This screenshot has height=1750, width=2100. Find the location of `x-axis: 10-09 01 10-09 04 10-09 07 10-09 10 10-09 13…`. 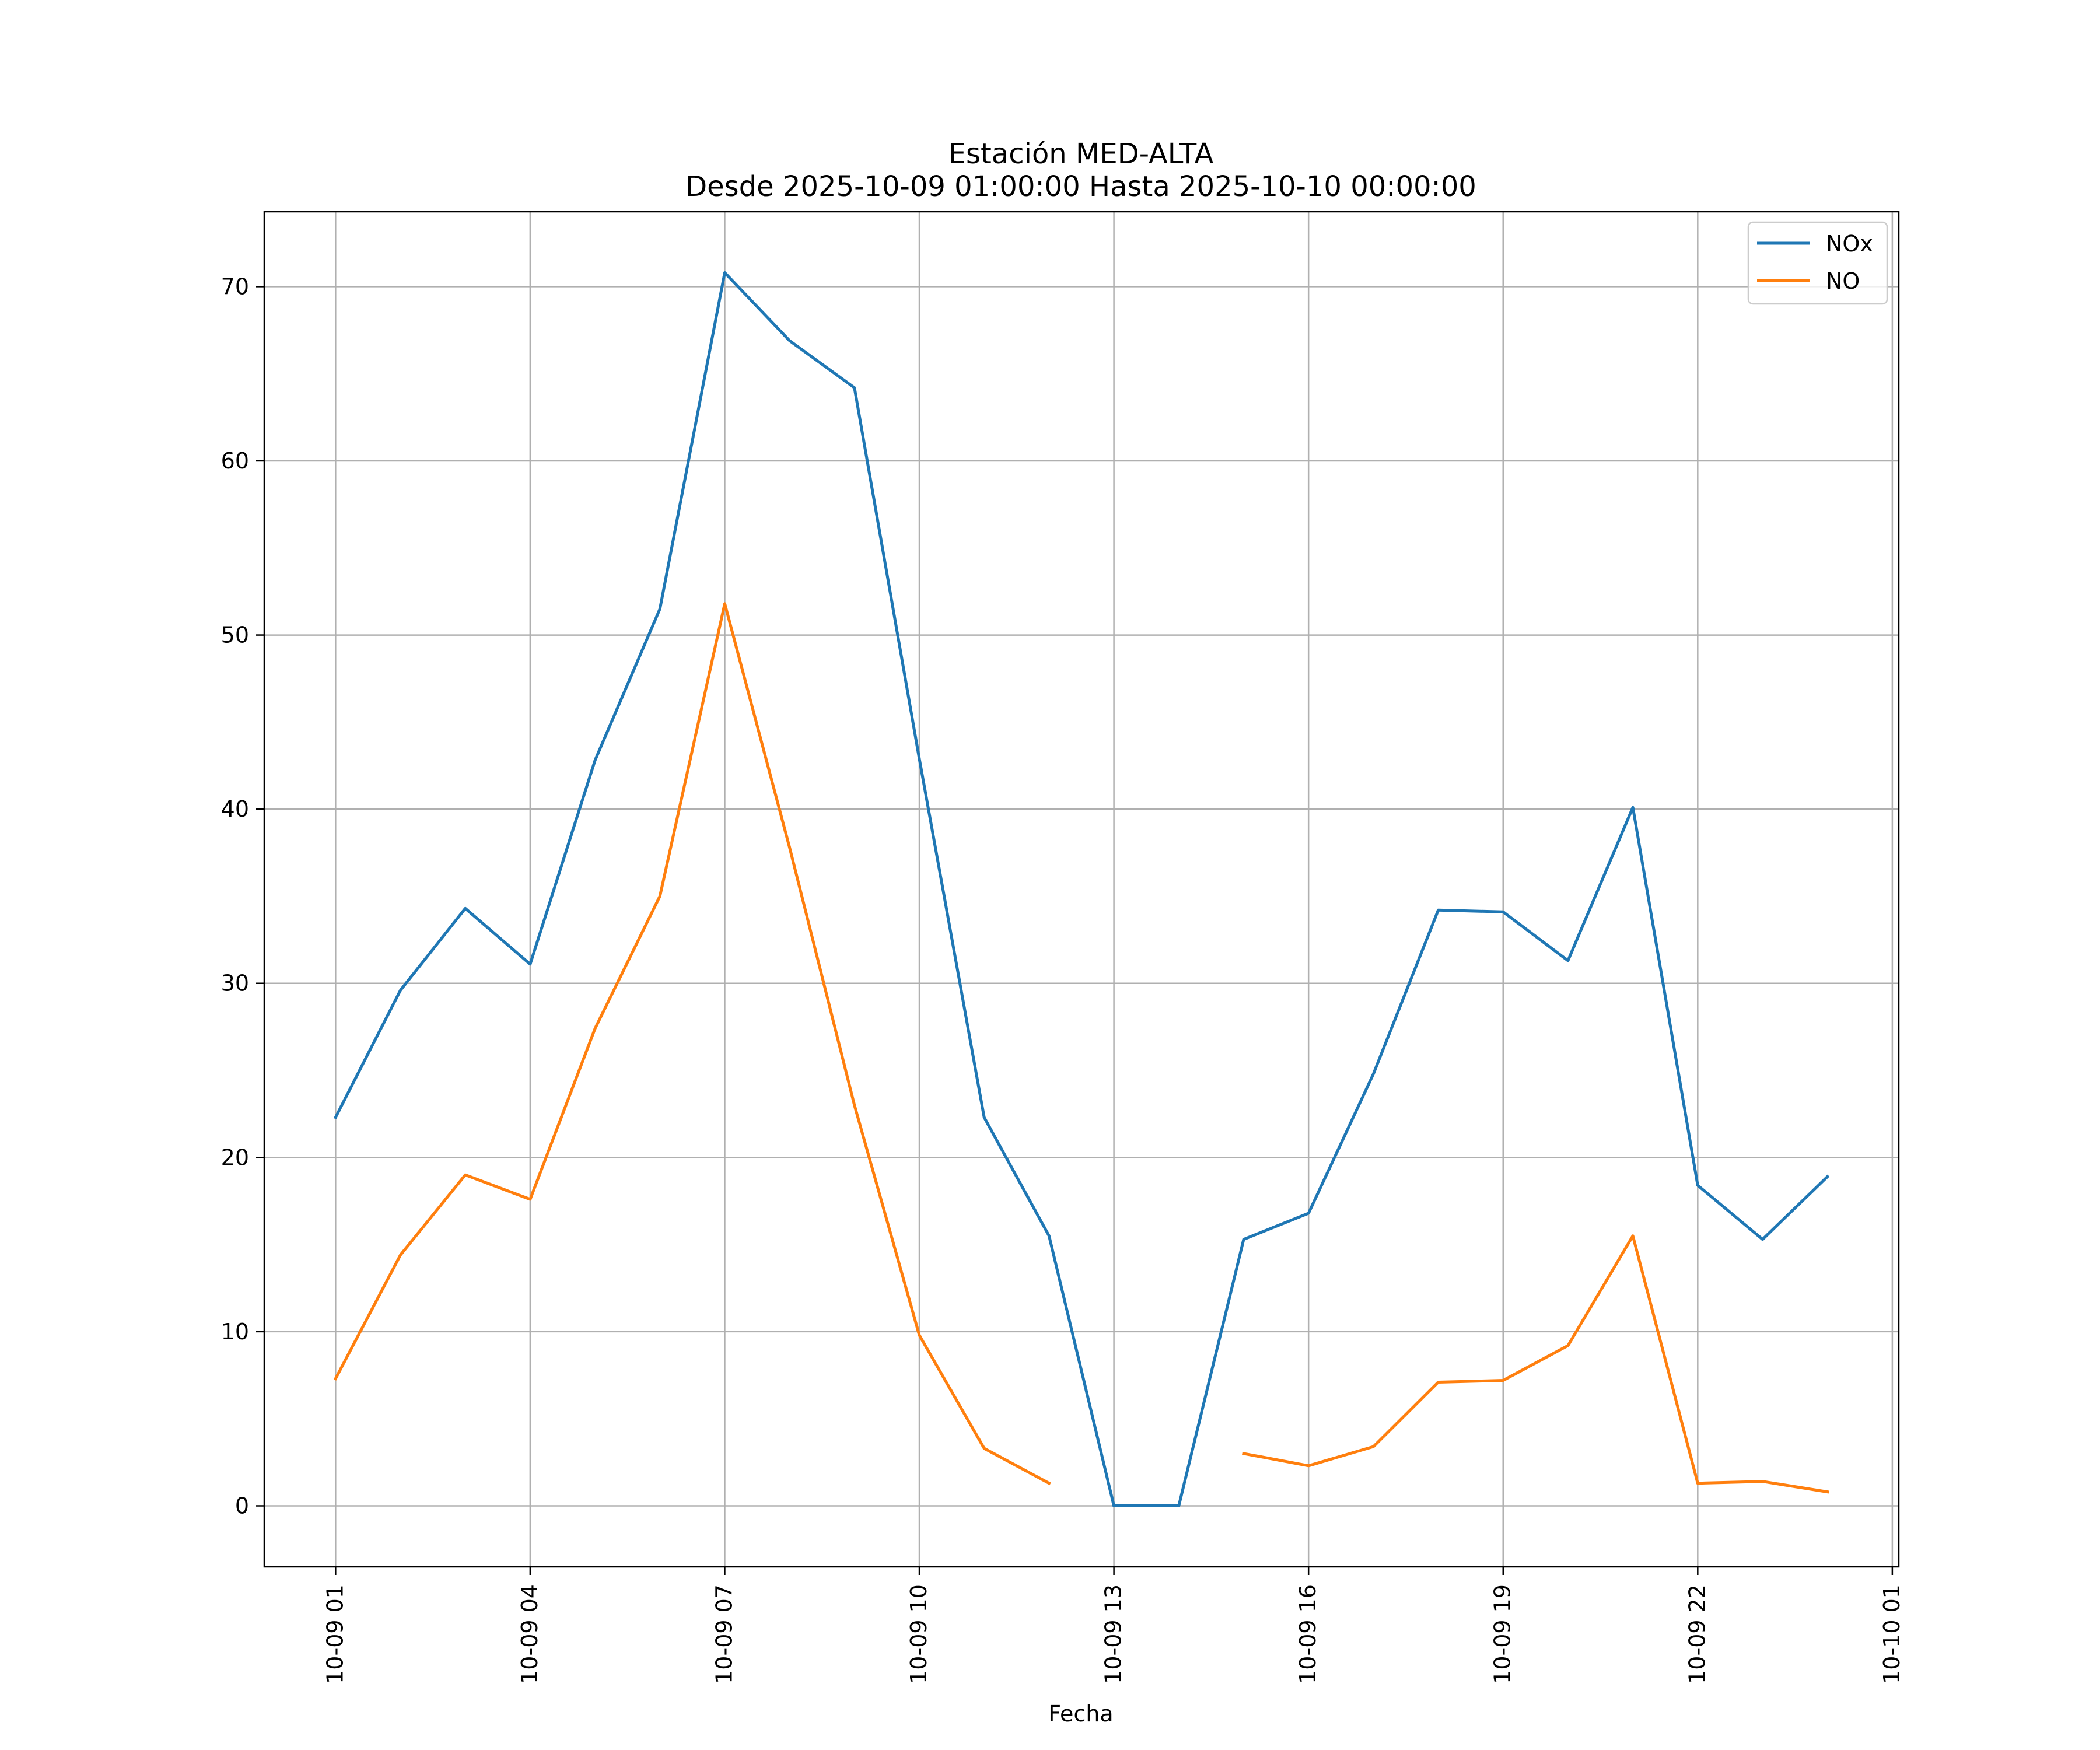

x-axis: 10-09 01 10-09 04 10-09 07 10-09 10 10-09 13… is located at coordinates (1113, 1625).